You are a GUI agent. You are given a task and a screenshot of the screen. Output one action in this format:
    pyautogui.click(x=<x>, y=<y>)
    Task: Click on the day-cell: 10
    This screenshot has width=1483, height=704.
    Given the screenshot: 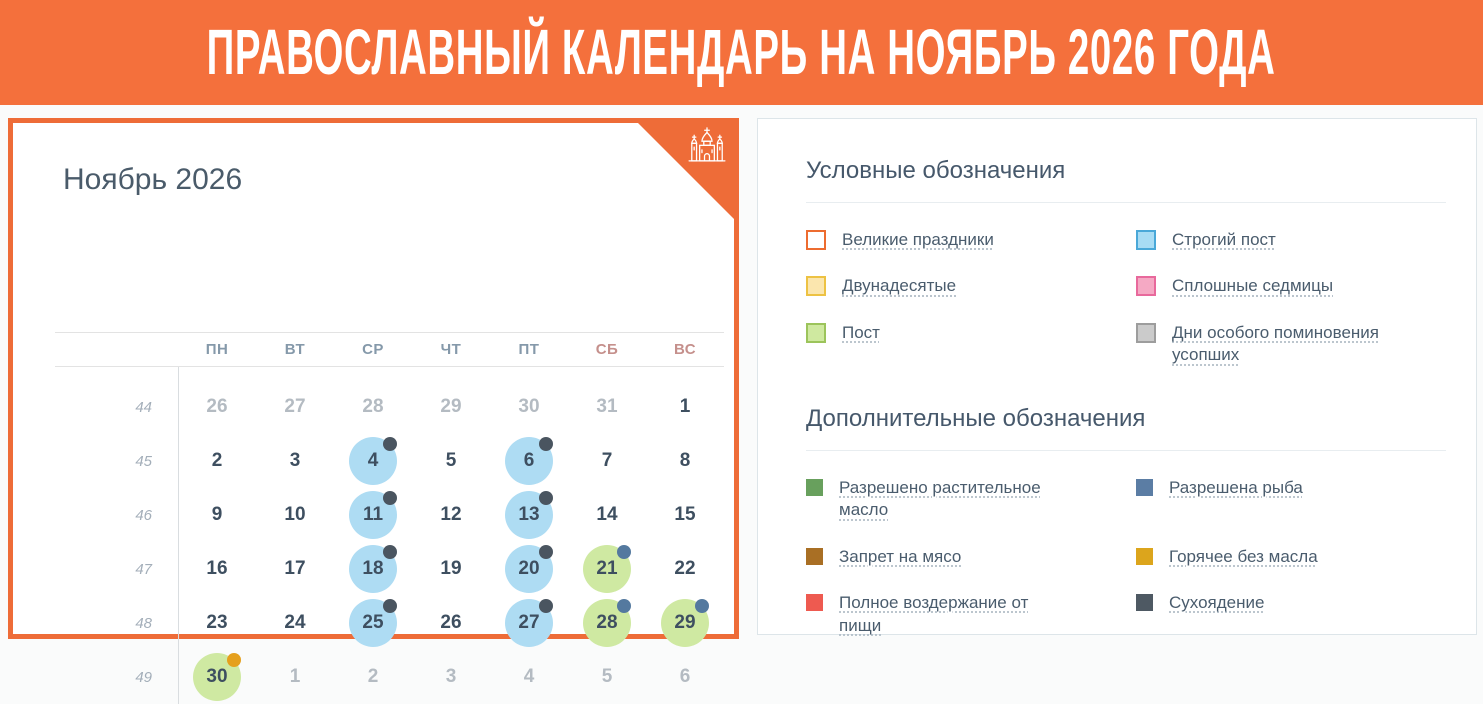 What is the action you would take?
    pyautogui.click(x=295, y=515)
    